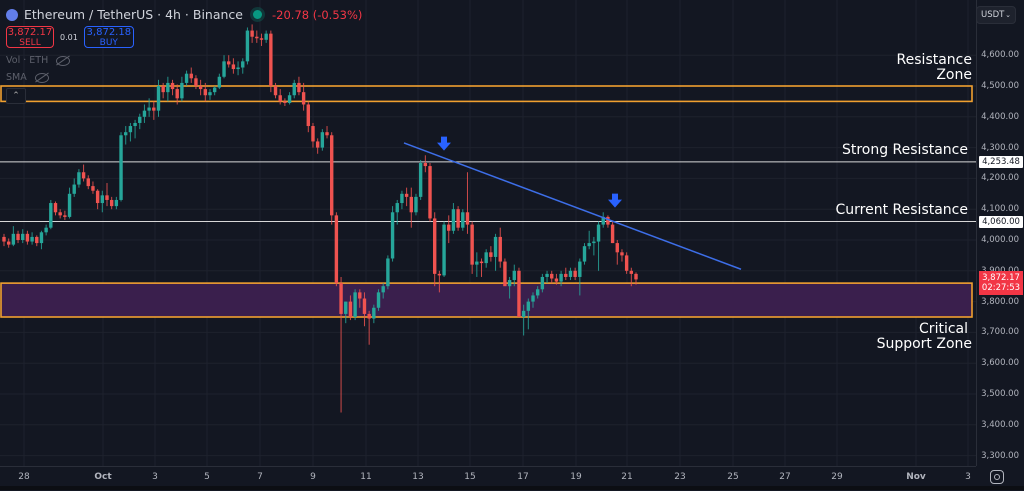  Describe the element at coordinates (1000, 178) in the screenshot. I see `price-tick: 4,200.00` at that location.